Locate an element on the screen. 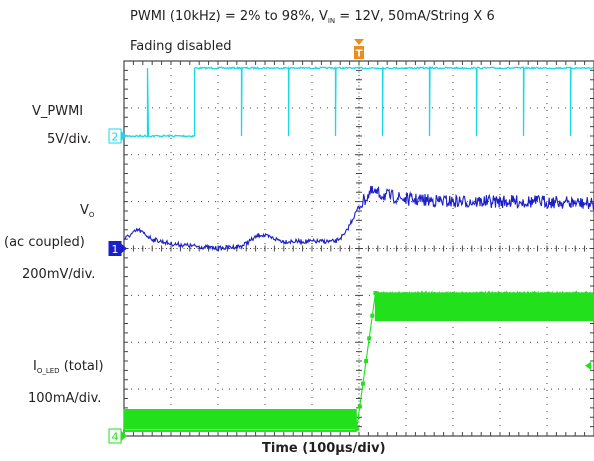 The width and height of the screenshot is (594, 461). ch2-marker-text: 2 is located at coordinates (115, 137).